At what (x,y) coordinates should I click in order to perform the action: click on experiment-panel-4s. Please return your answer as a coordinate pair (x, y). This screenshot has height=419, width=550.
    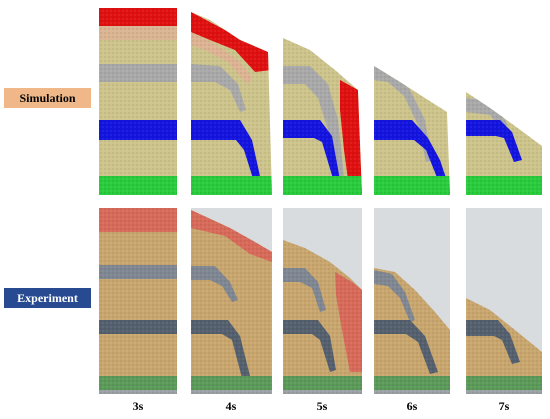
    Looking at the image, I should click on (231, 301).